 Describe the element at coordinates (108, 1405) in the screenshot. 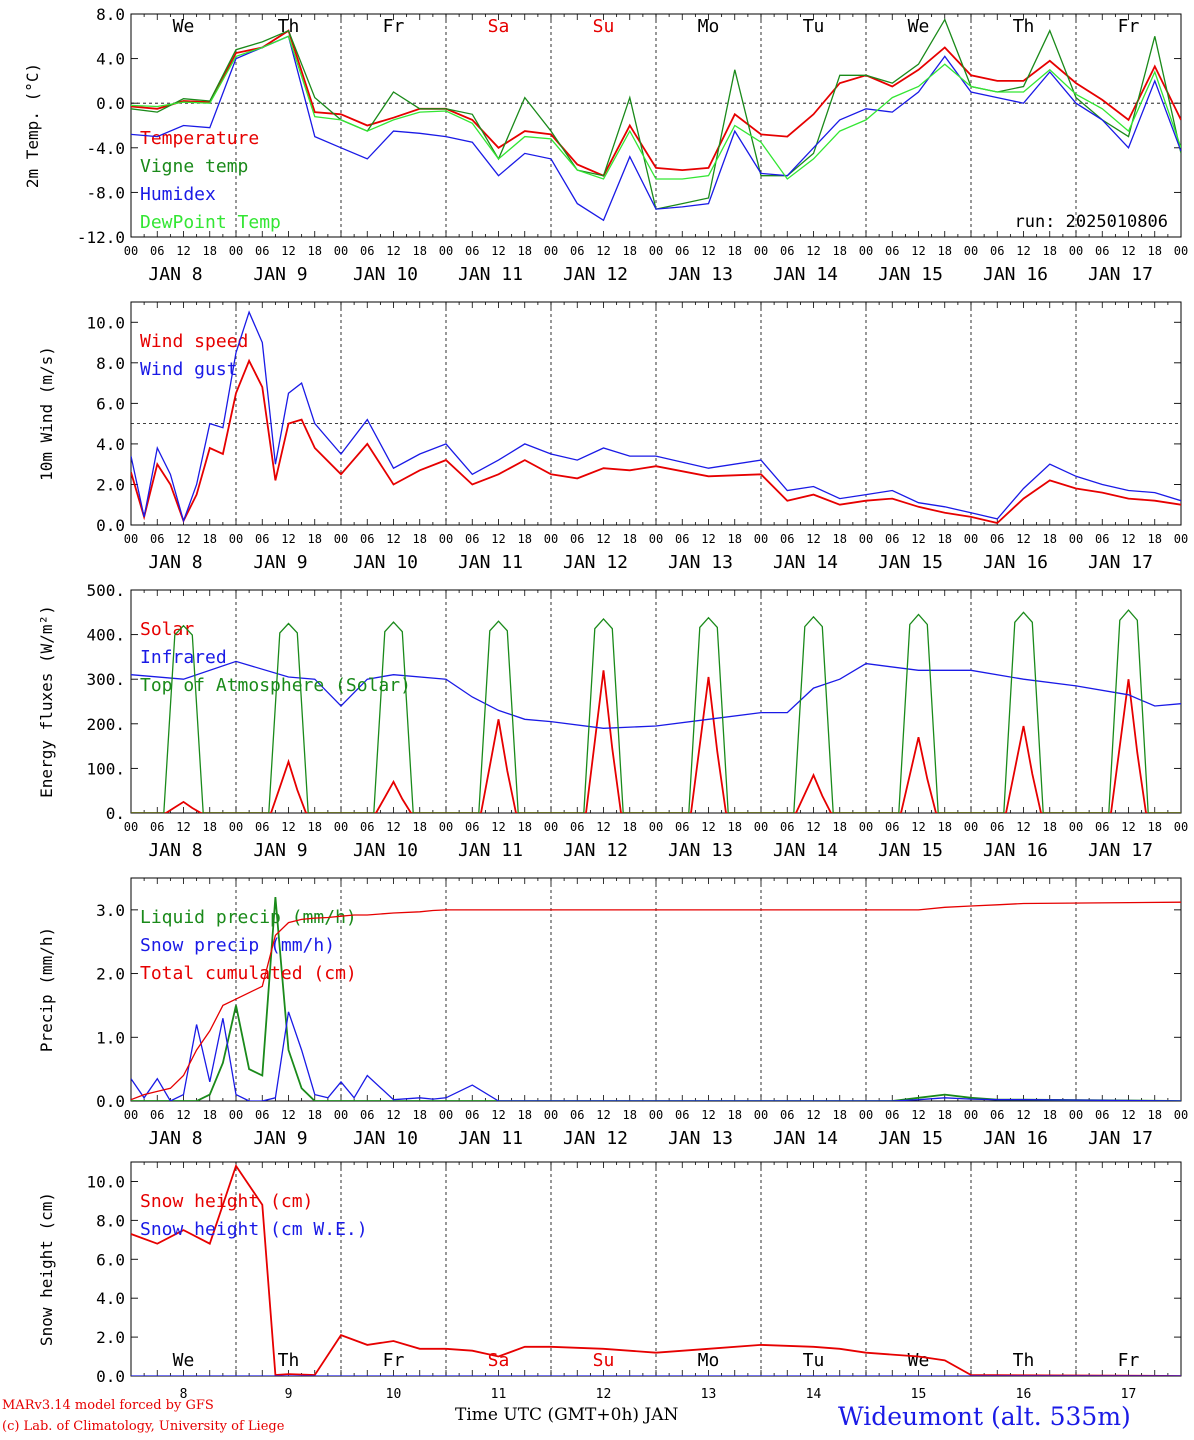

I see `credit-line-1: MARv3.14 model forced by GFS` at that location.